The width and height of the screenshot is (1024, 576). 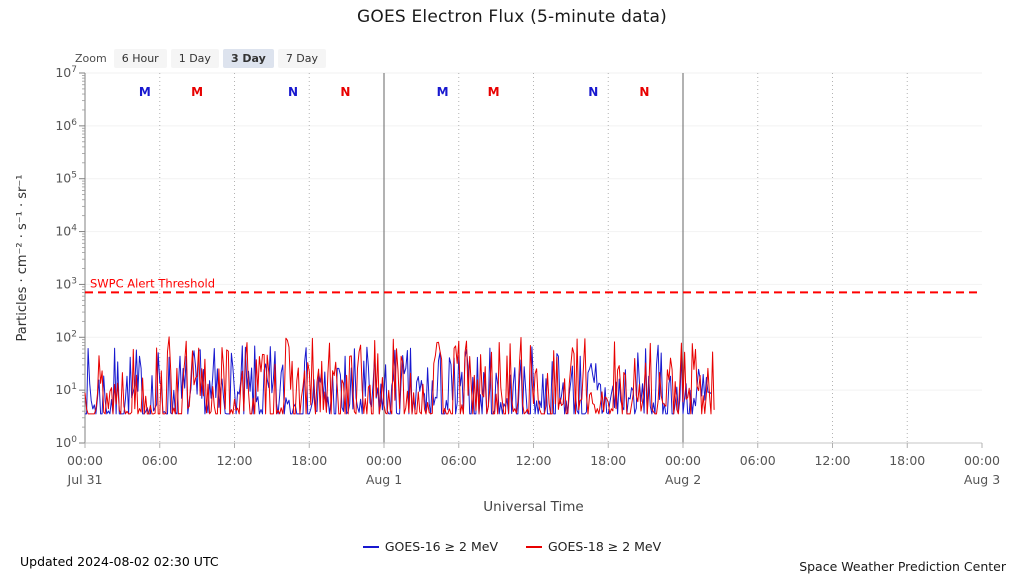 I want to click on zoom-range-selector: Zoom 6 Hour 1 Day 3 Day 7 Day, so click(x=201, y=59).